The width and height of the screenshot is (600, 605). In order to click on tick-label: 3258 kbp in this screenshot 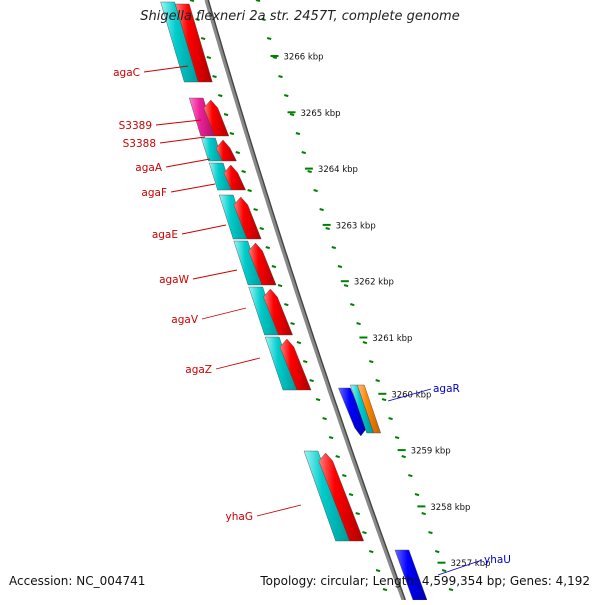, I will do `click(450, 508)`.